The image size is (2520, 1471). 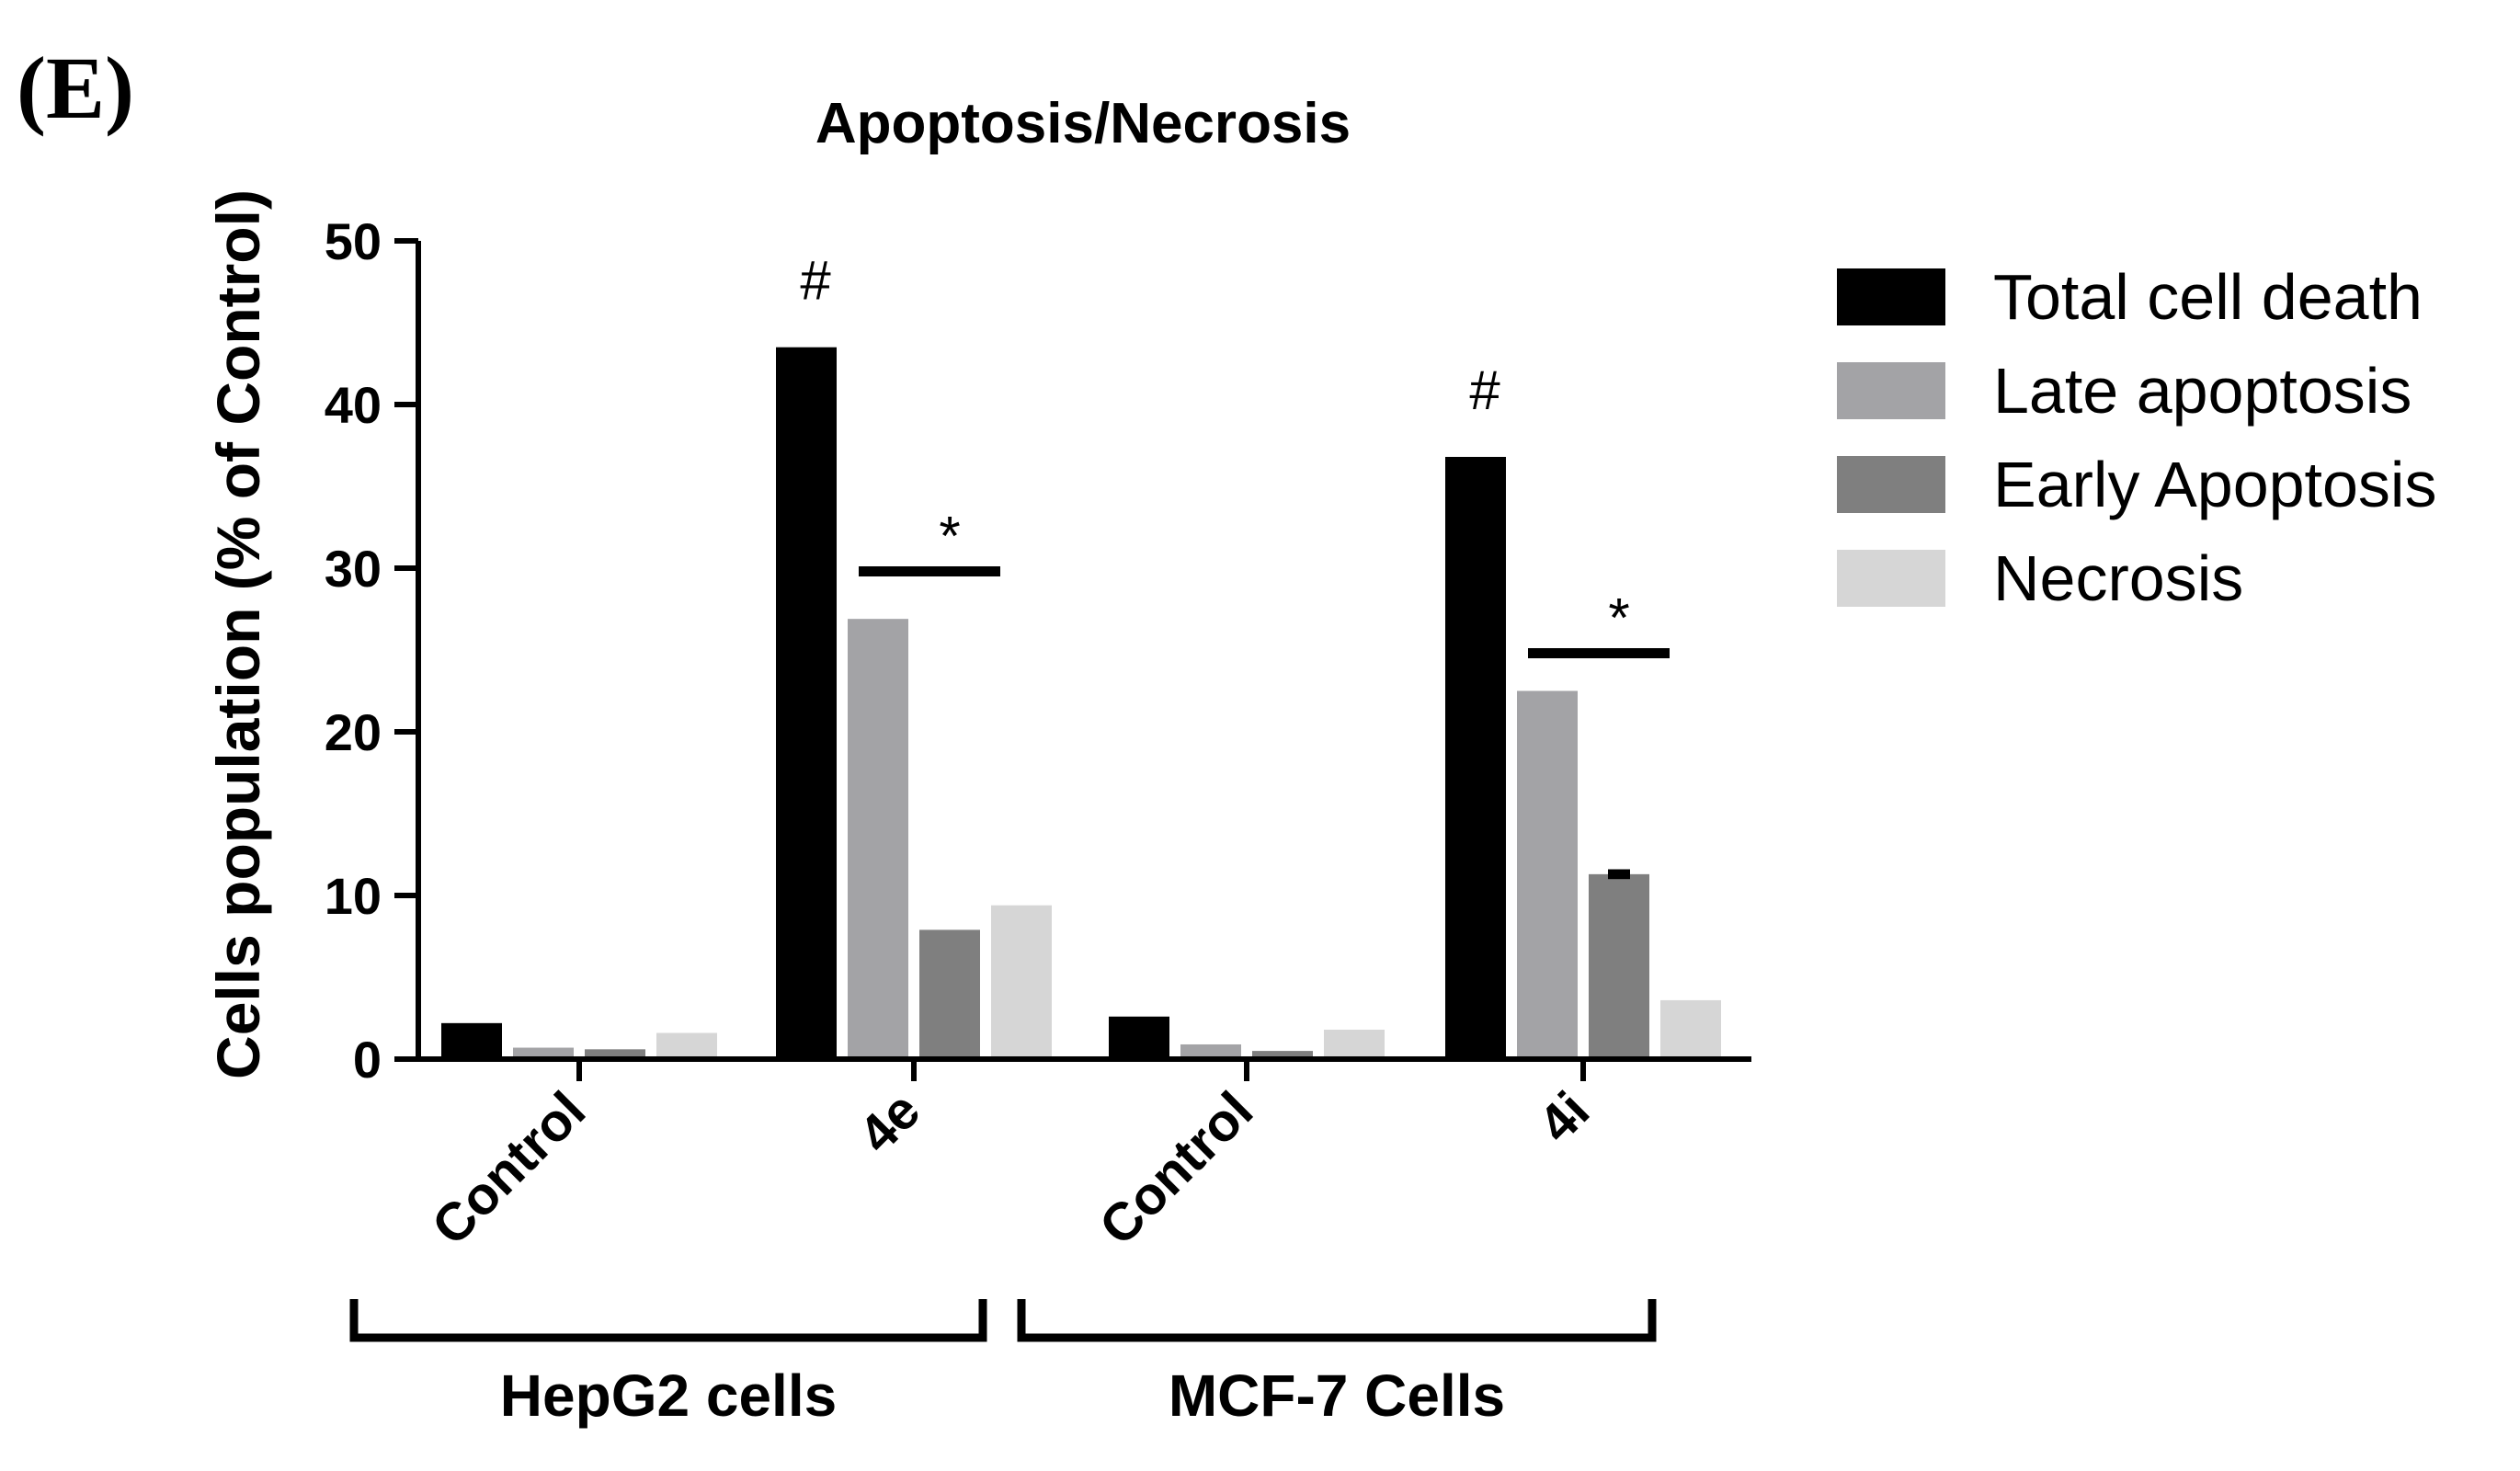 I want to click on group-label: MCF-7 Cells, so click(x=1337, y=1396).